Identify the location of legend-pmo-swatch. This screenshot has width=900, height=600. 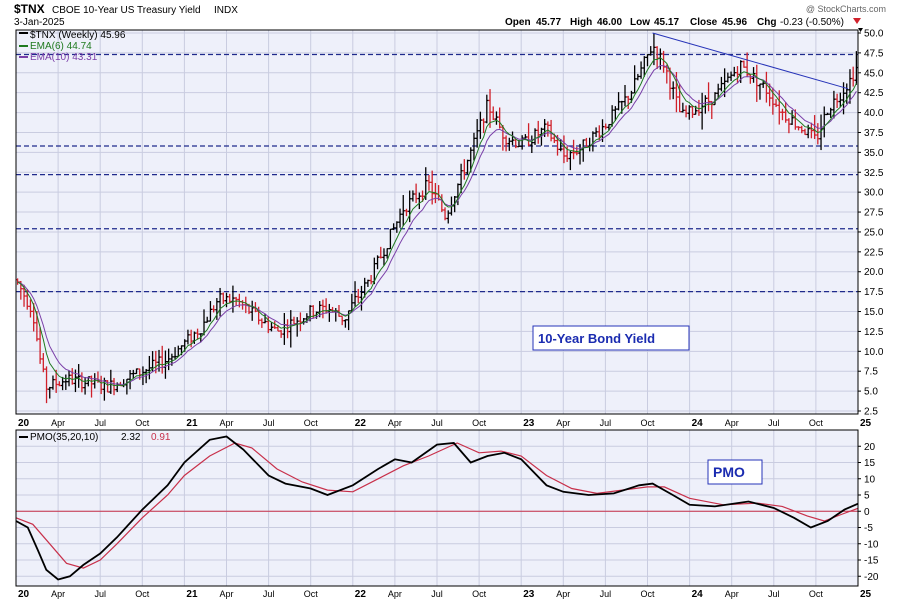
(23, 437).